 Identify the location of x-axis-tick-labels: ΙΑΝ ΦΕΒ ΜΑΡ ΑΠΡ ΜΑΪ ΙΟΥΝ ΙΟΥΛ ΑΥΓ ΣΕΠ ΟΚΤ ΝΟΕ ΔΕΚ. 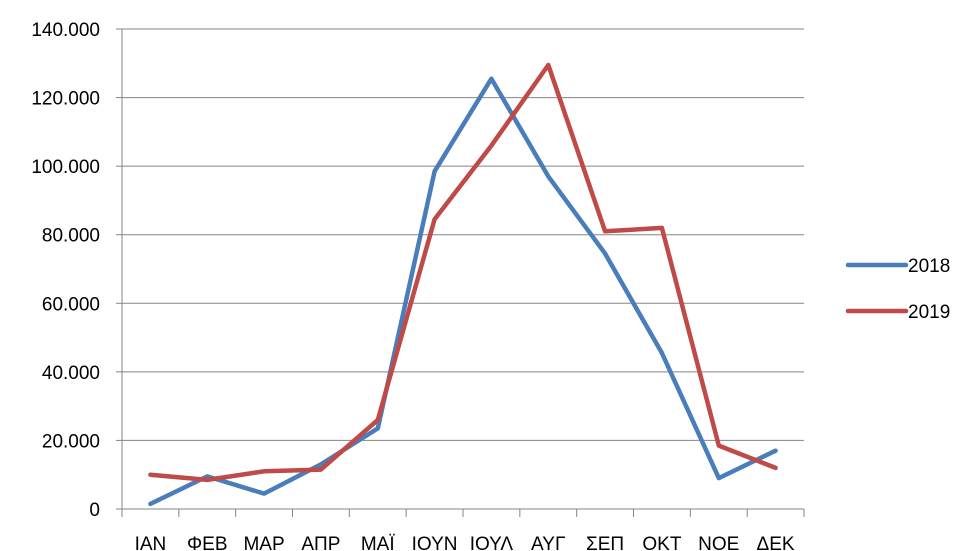
(465, 542).